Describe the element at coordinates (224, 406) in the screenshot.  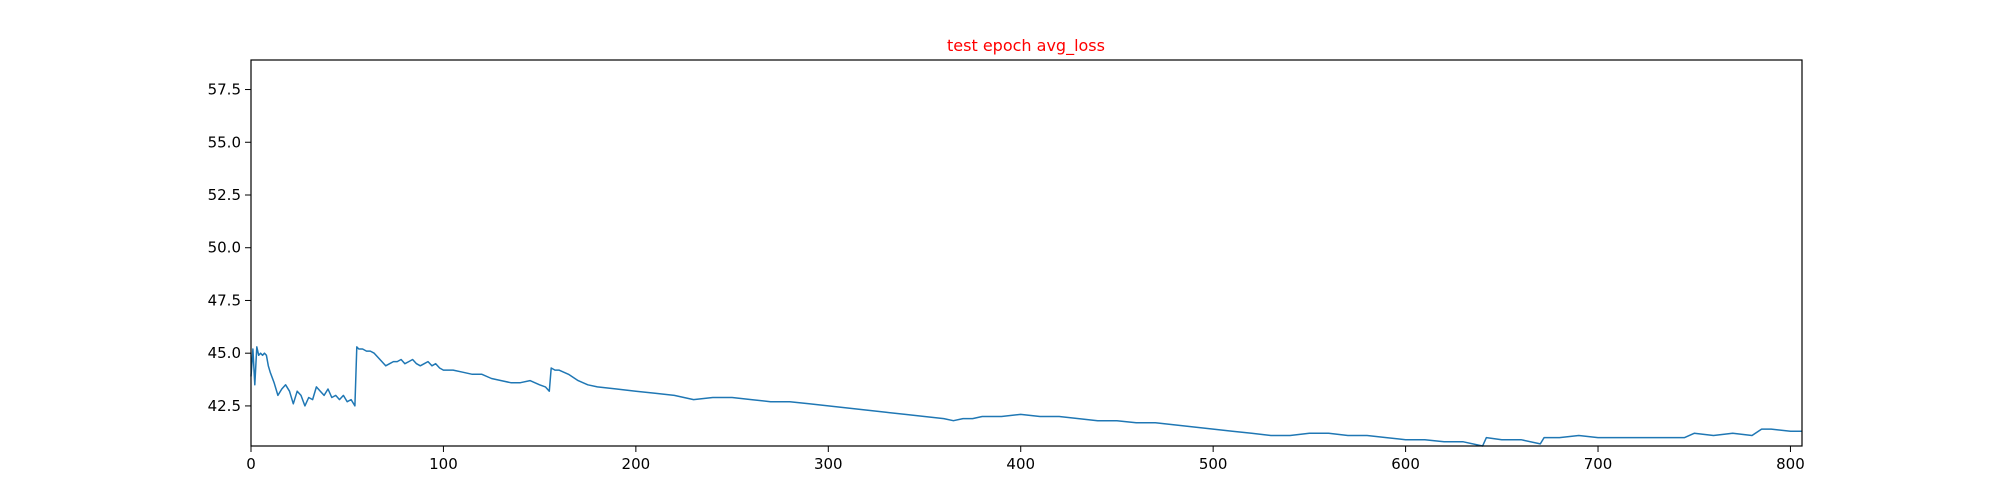
I see `y-tick-label: 42.5` at that location.